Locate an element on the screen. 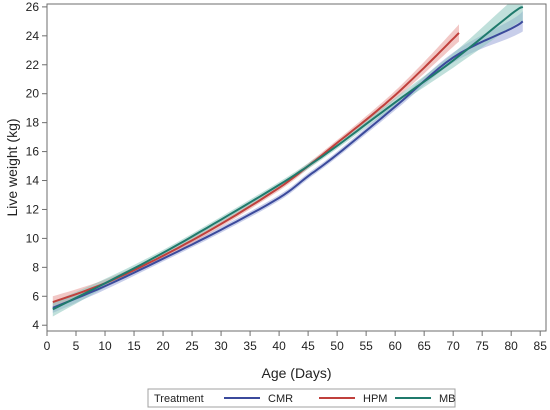  x-tick-label: 80 is located at coordinates (512, 346).